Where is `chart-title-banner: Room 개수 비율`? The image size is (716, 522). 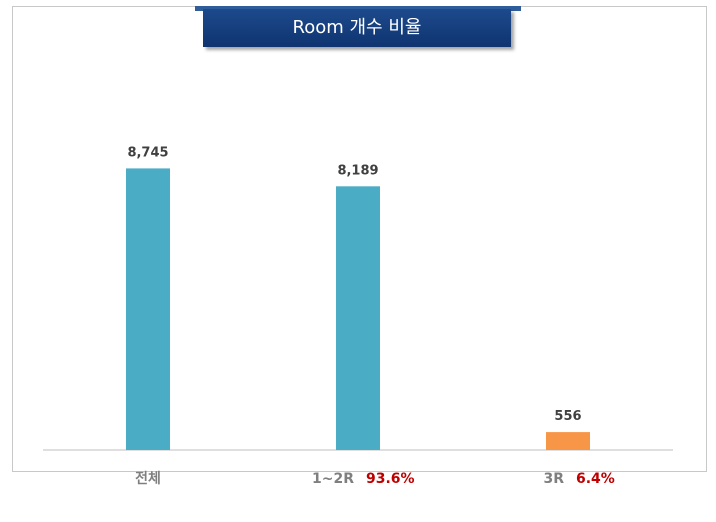 chart-title-banner: Room 개수 비율 is located at coordinates (358, 27).